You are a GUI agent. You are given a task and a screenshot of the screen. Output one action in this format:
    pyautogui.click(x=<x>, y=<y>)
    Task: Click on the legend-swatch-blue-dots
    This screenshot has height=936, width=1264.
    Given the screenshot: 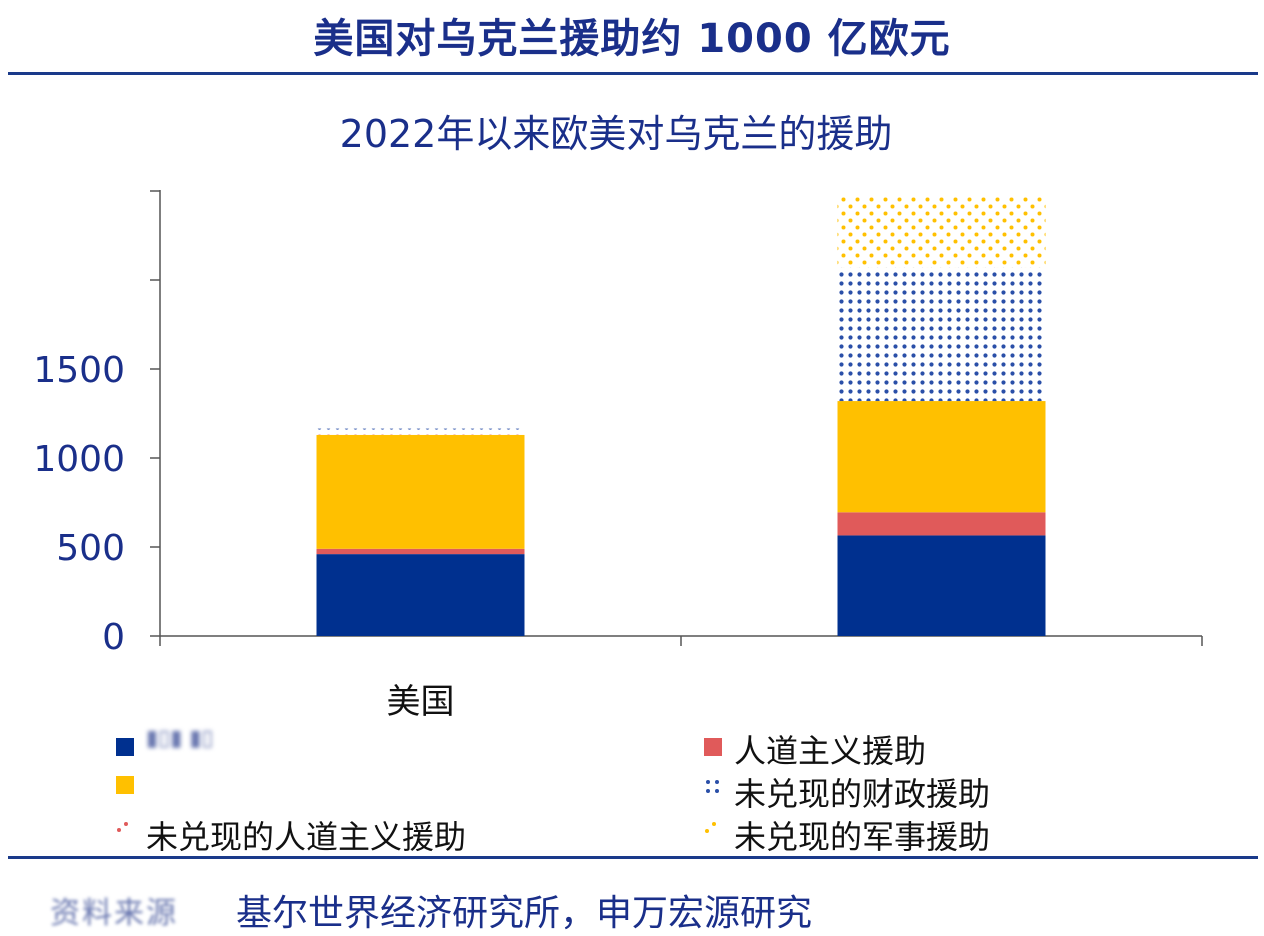 What is the action you would take?
    pyautogui.click(x=713, y=787)
    